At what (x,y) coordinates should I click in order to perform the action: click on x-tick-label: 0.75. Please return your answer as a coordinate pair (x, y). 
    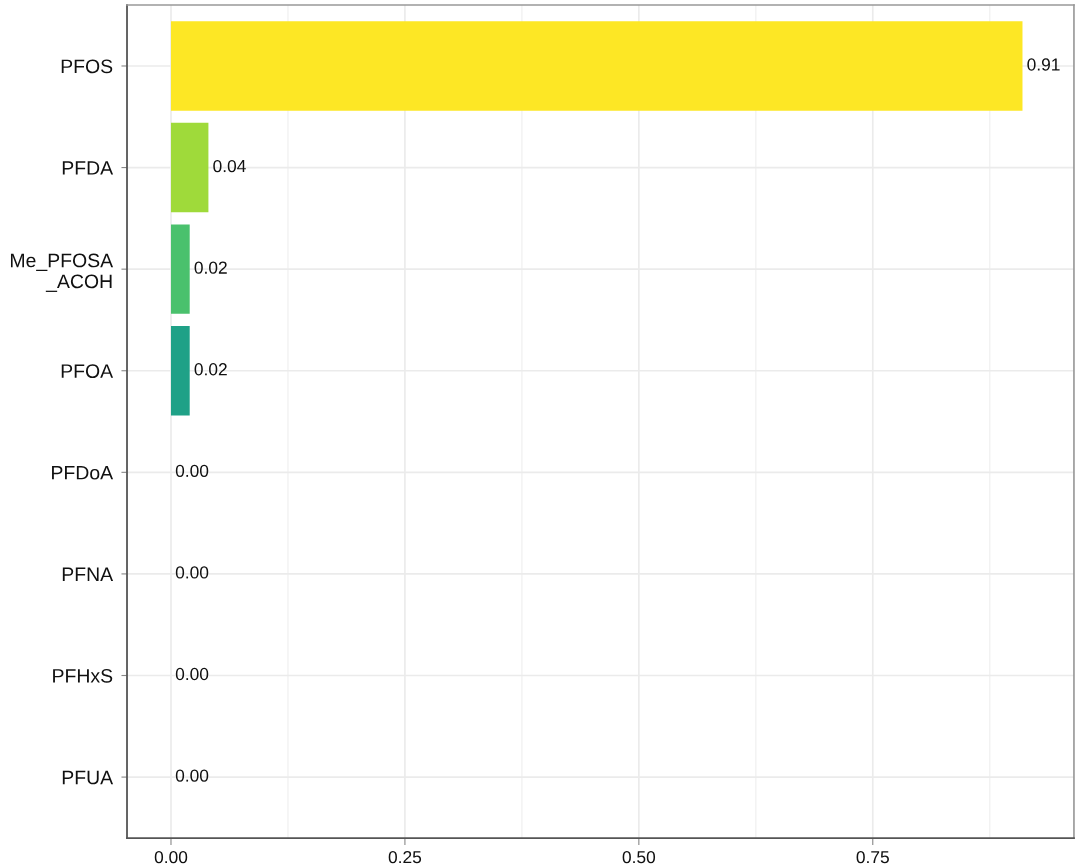
    Looking at the image, I should click on (872, 857).